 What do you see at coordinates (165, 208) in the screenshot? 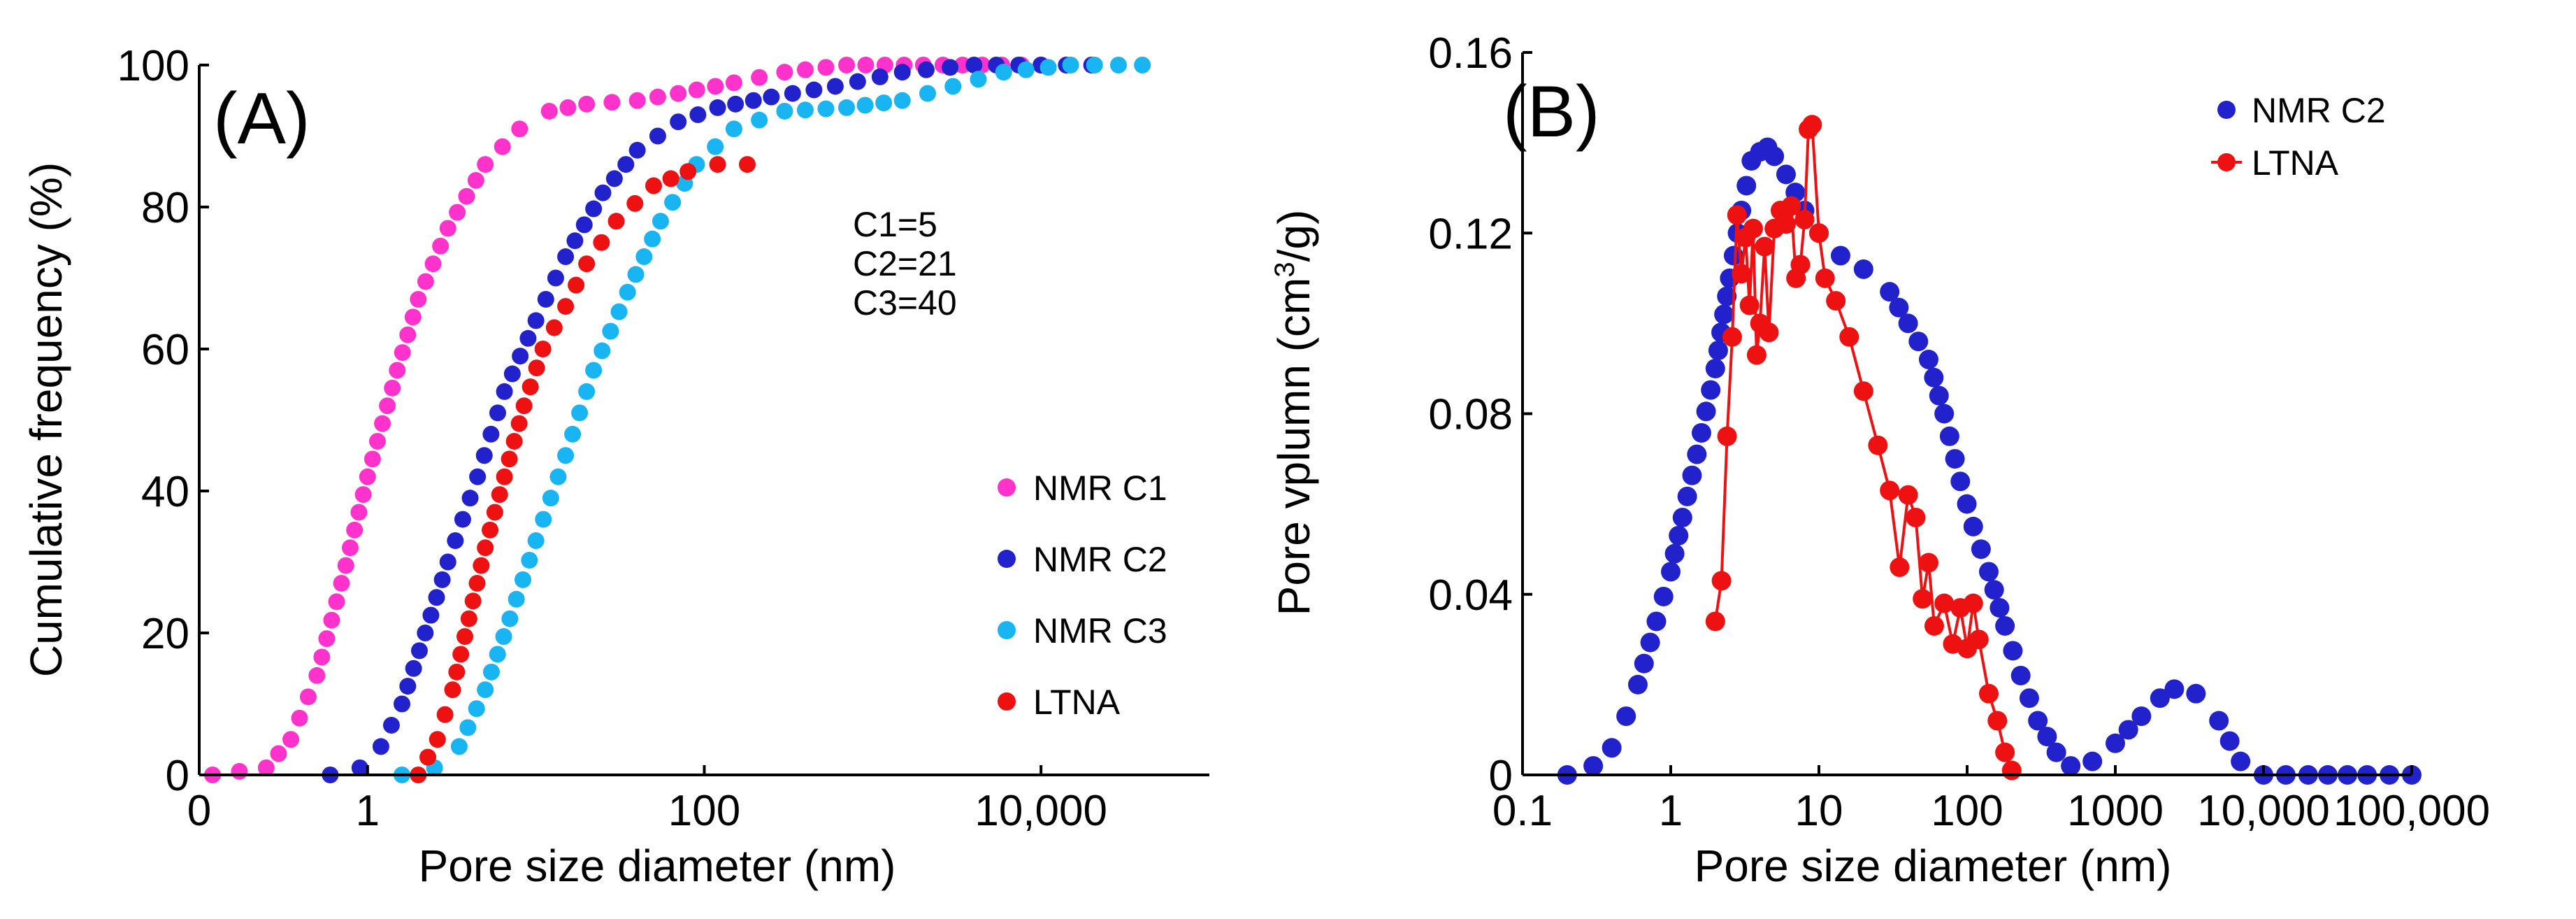
I see `panel-a-y-tick-label: 80` at bounding box center [165, 208].